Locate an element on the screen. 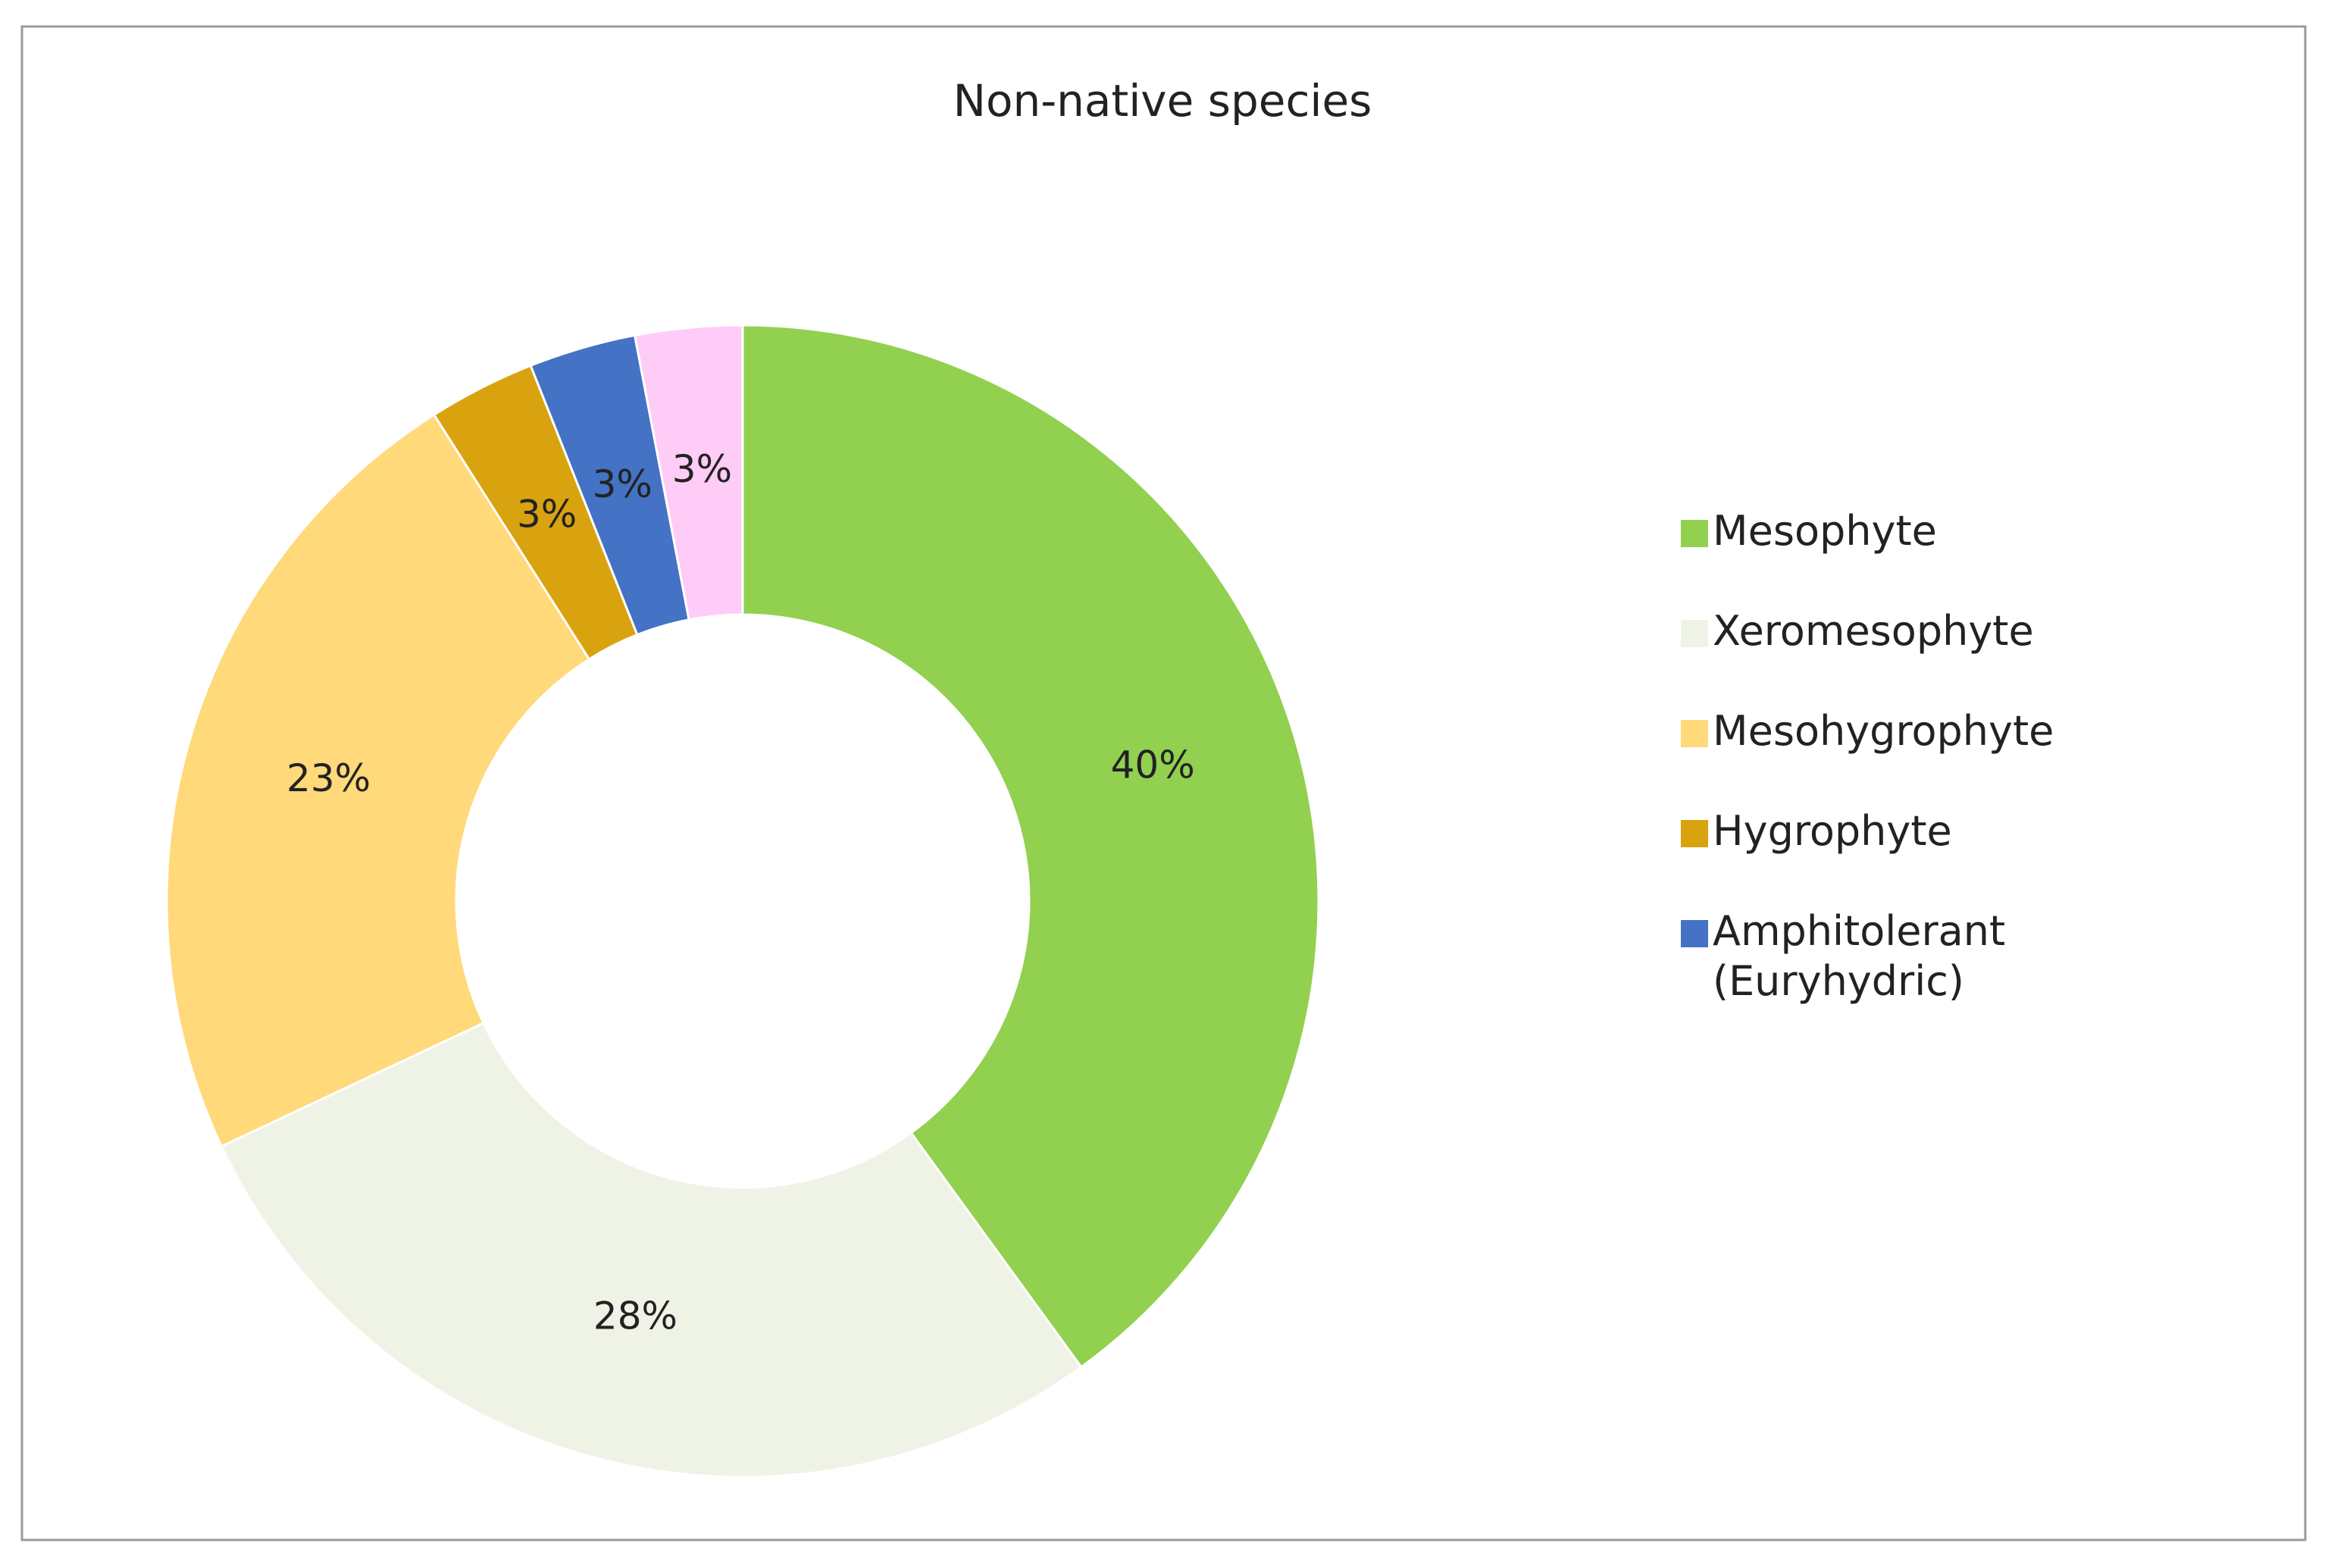 The image size is (2328, 1568). legend-label: Amphitolerant (Euryhydric) is located at coordinates (1859, 956).